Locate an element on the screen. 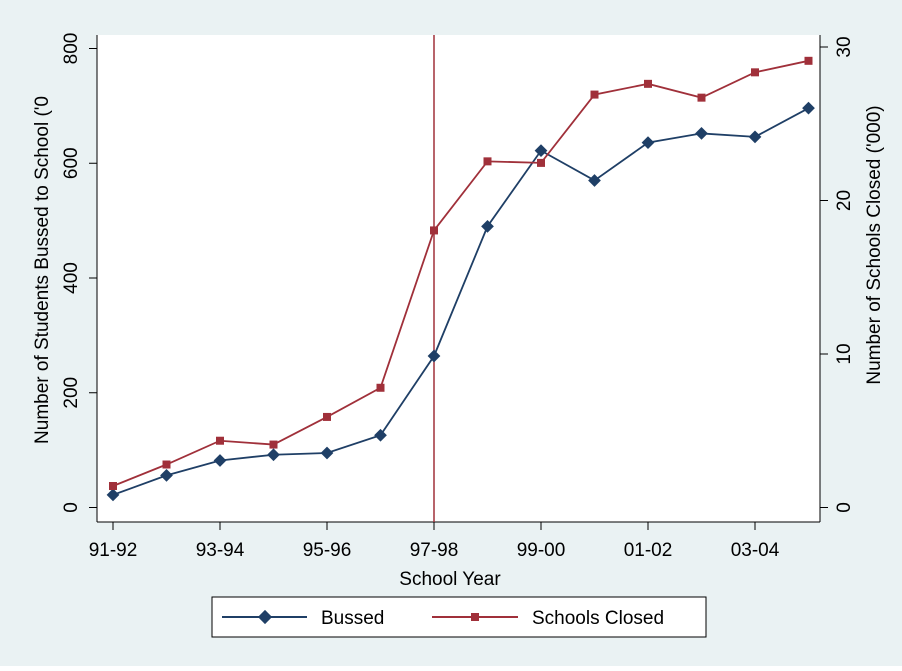 The height and width of the screenshot is (671, 902). y-axis-right-title: Number of Schools Closed ('000) is located at coordinates (874, 244).